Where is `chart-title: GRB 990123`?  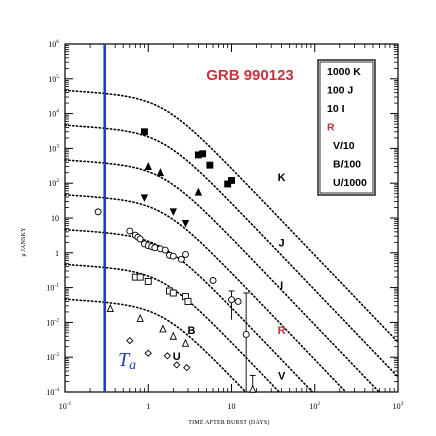 chart-title: GRB 990123 is located at coordinates (250, 75).